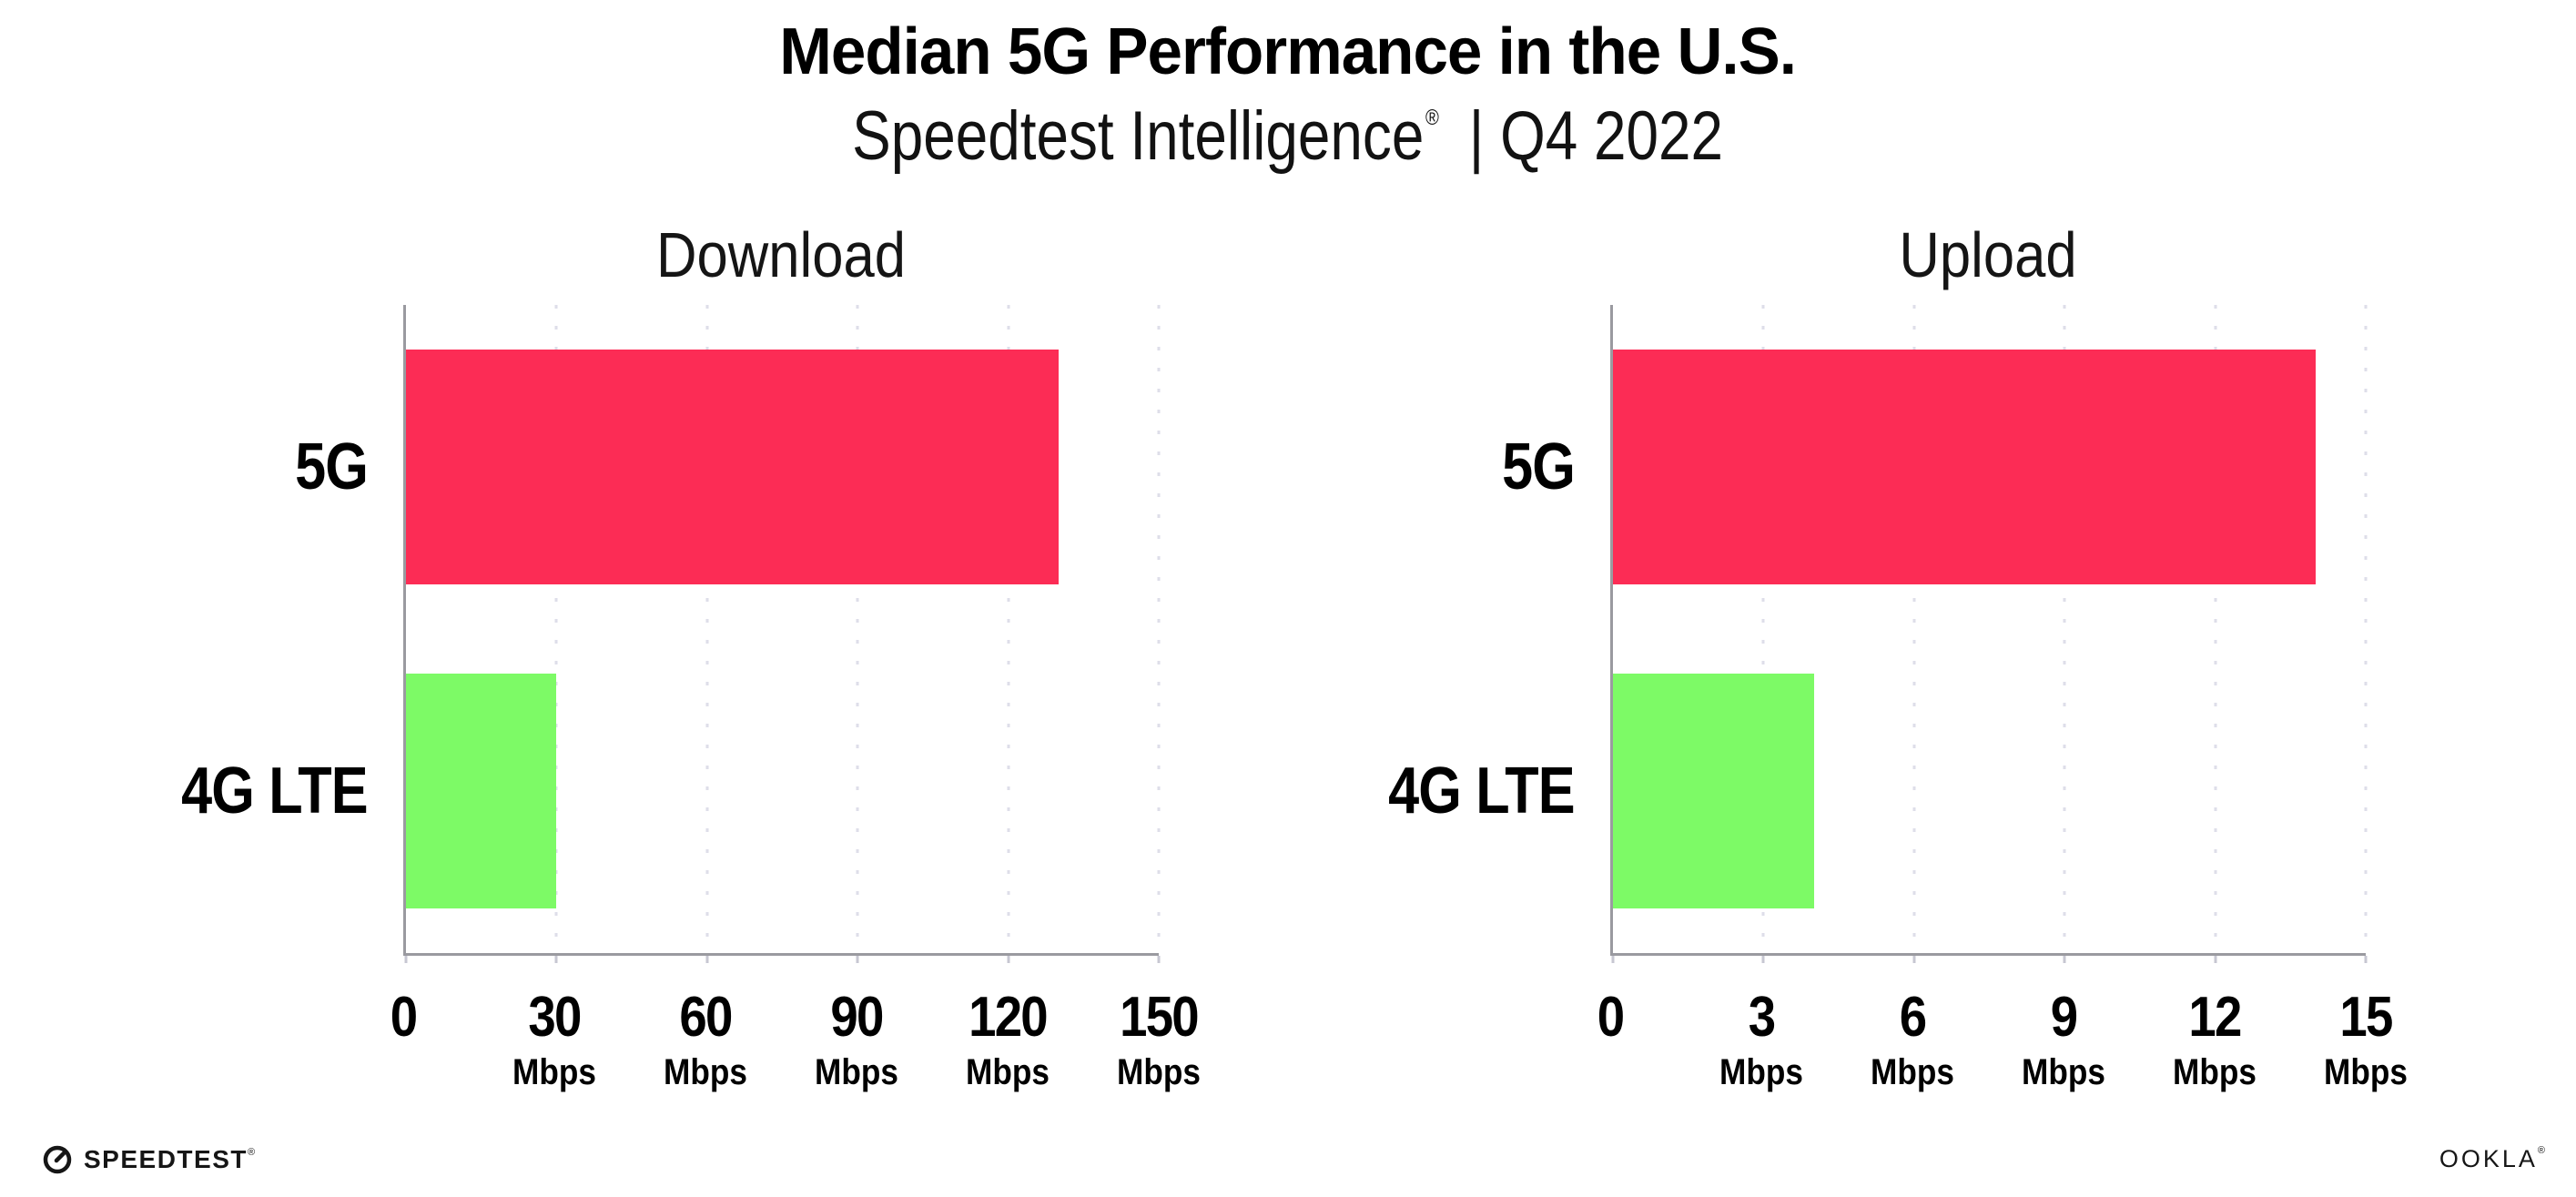  What do you see at coordinates (2541, 1150) in the screenshot?
I see `ookla-registered-mark: ®` at bounding box center [2541, 1150].